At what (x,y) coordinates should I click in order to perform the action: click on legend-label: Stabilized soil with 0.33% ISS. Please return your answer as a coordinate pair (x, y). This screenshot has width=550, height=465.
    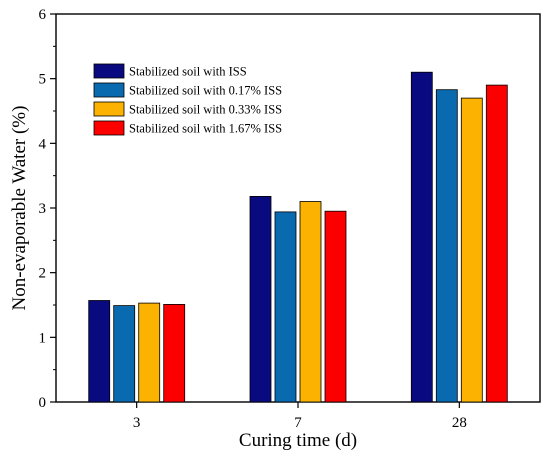
    Looking at the image, I should click on (205, 110).